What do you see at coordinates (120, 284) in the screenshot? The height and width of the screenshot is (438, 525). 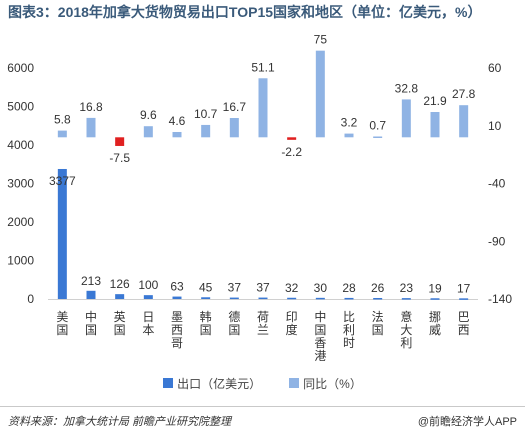 I see `export-data-label: 126` at bounding box center [120, 284].